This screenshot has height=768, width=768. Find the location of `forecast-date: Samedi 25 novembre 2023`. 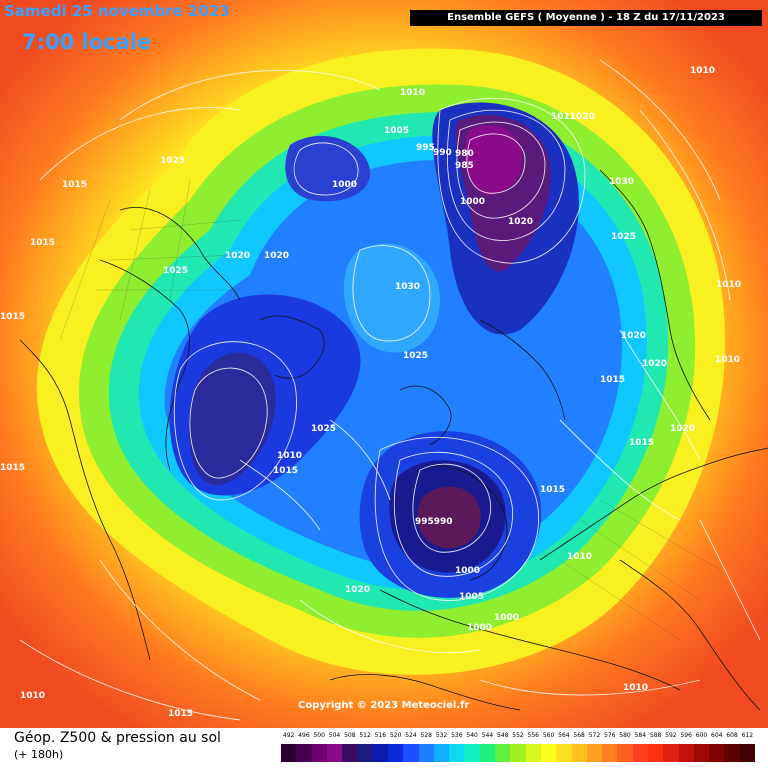

forecast-date: Samedi 25 novembre 2023 is located at coordinates (117, 11).